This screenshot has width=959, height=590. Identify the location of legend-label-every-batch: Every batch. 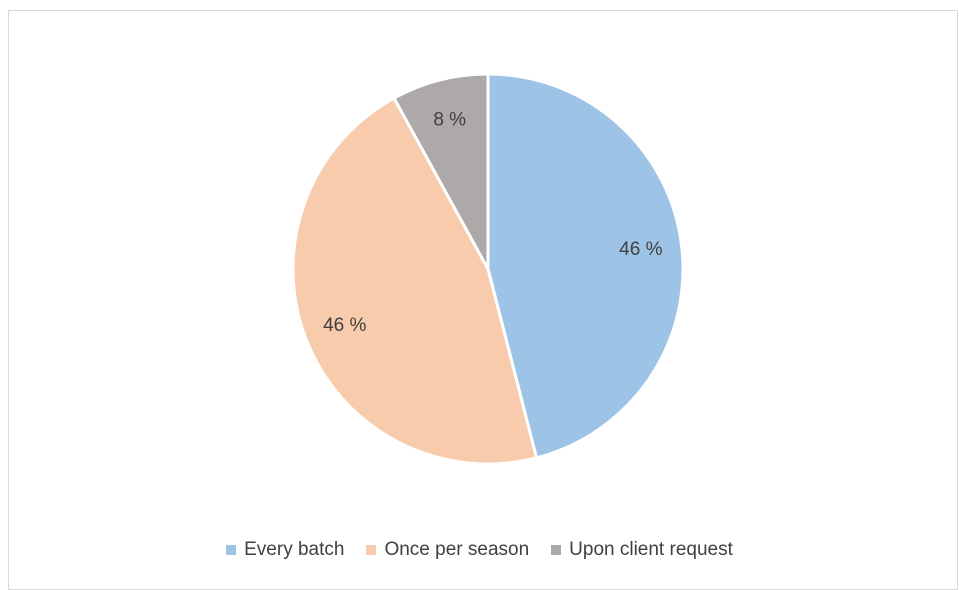
(294, 549).